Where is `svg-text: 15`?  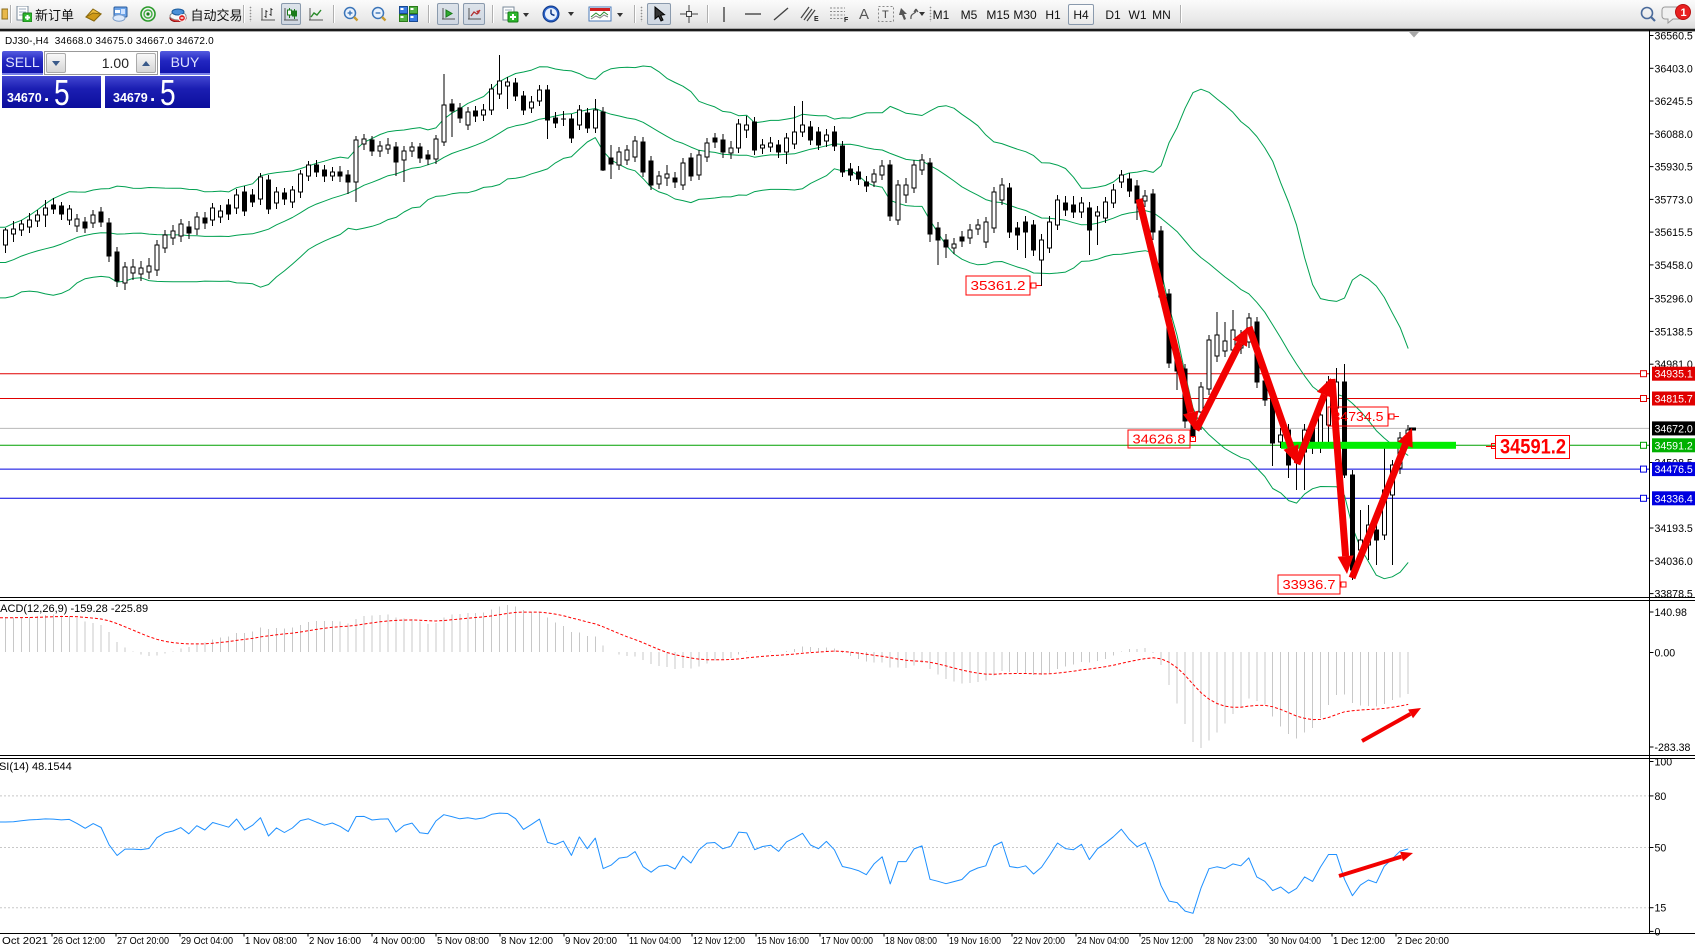
svg-text: 15 is located at coordinates (1661, 909).